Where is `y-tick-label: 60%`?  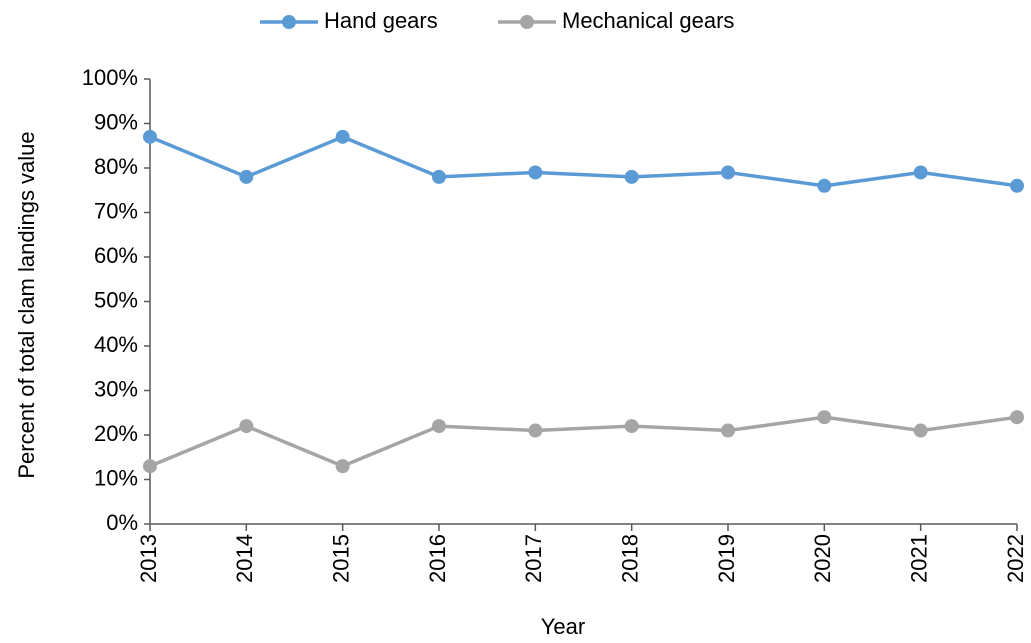 y-tick-label: 60% is located at coordinates (116, 255).